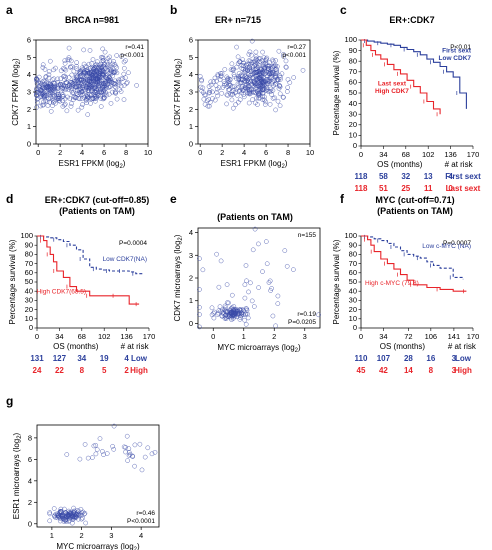  I want to click on series-label: High CDK7(68.5), so click(62, 291).